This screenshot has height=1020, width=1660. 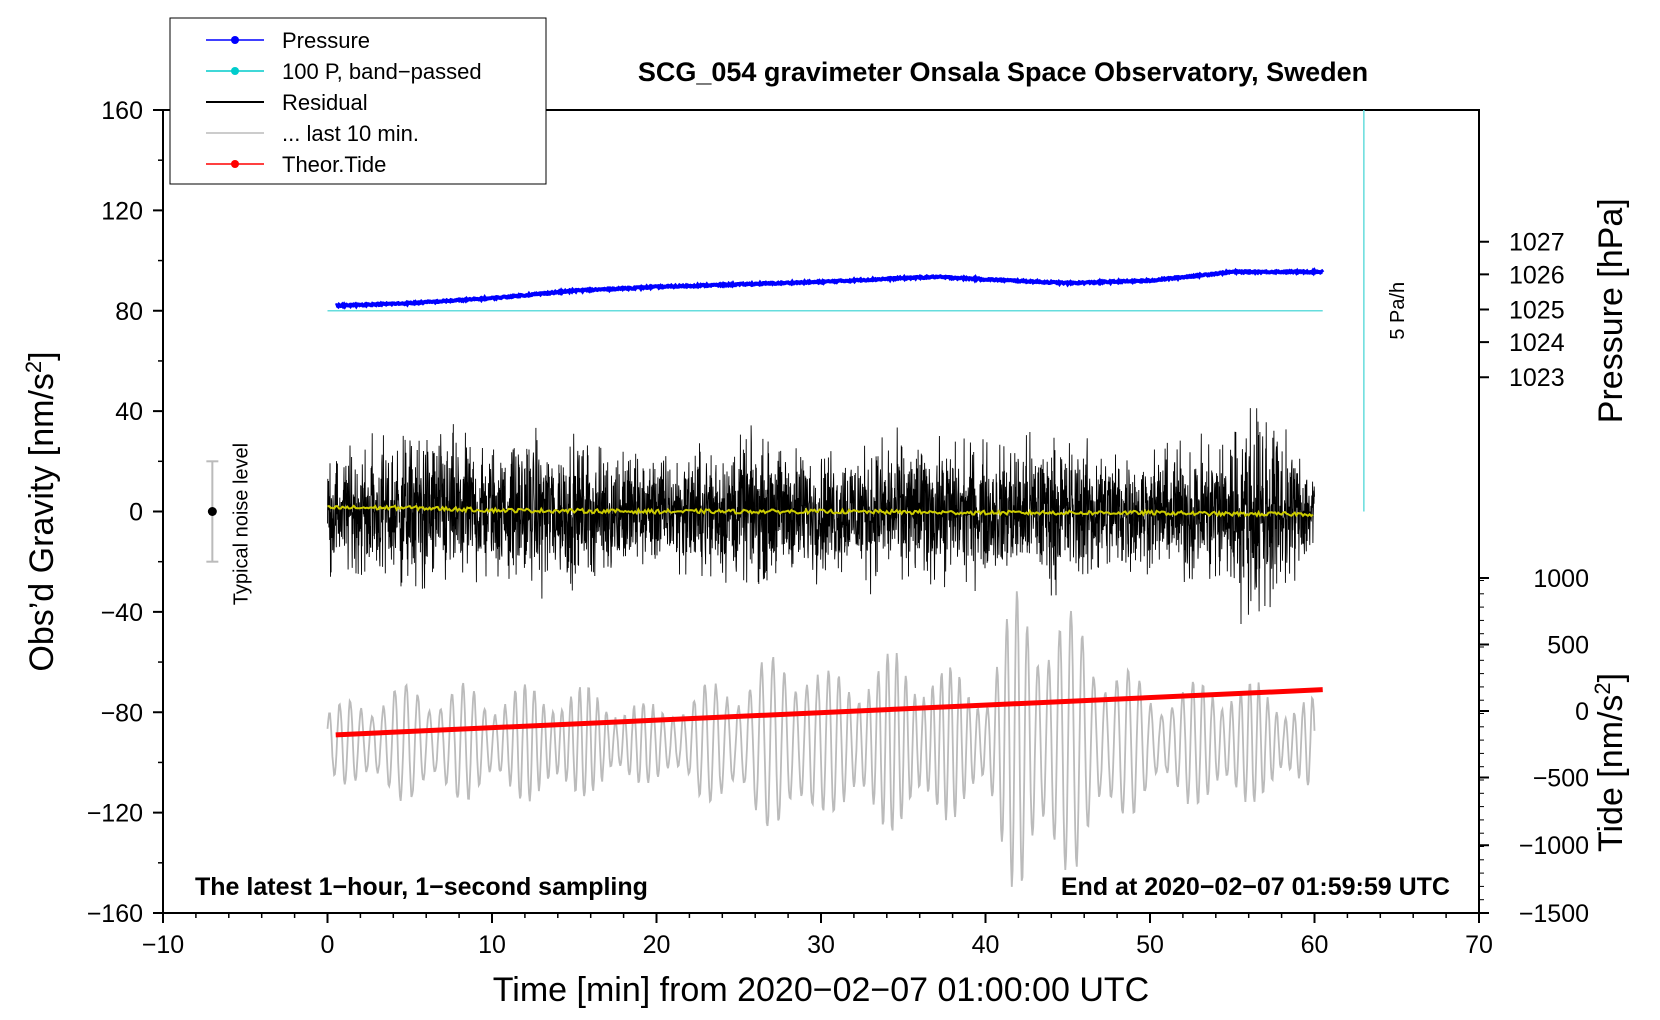 I want to click on series-residual, so click(x=821, y=516).